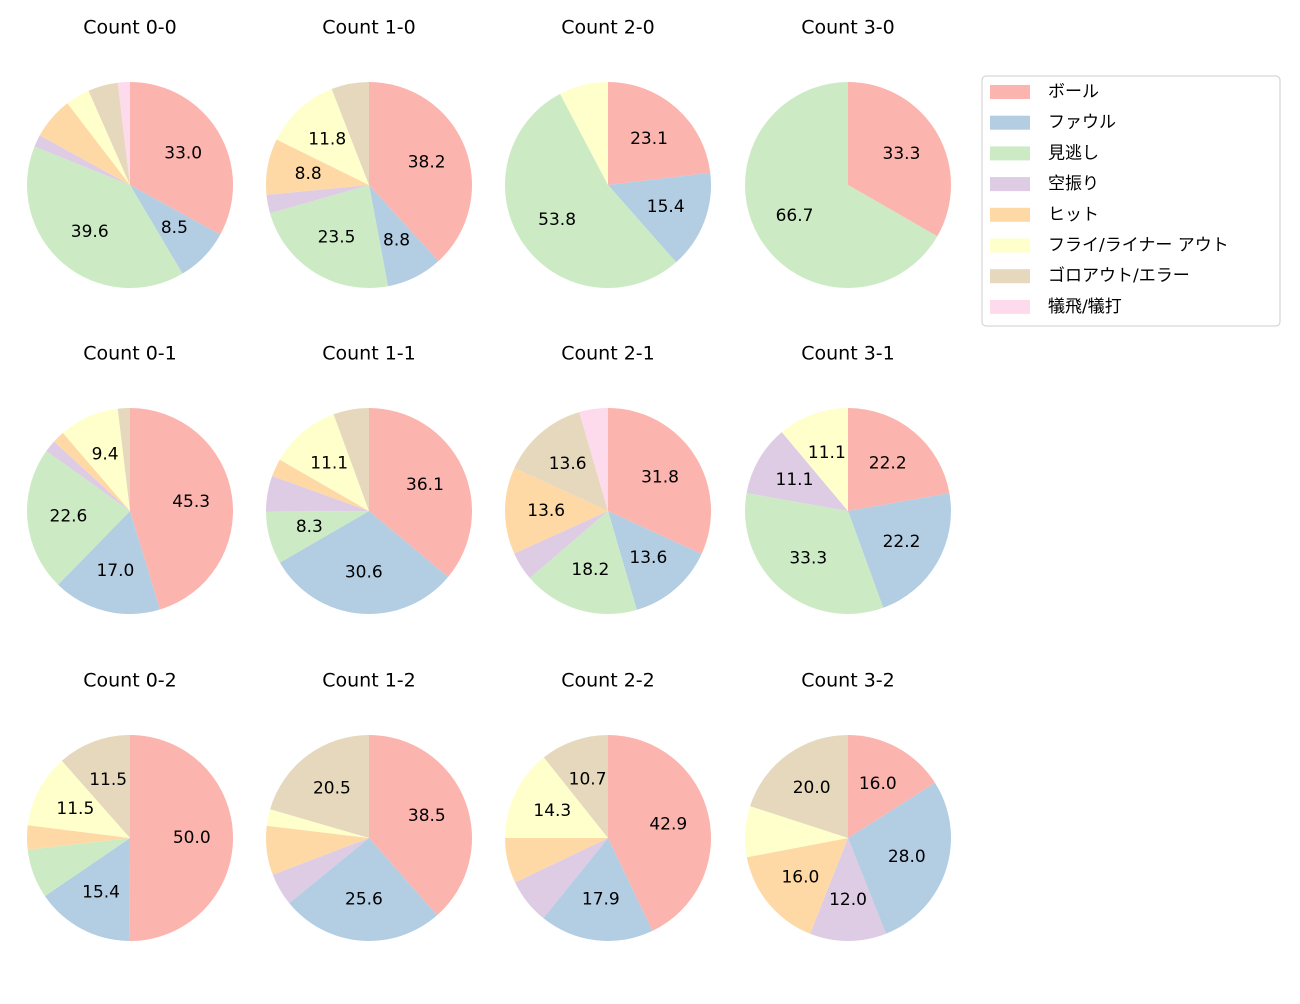 This screenshot has height=1004, width=1300. Describe the element at coordinates (115, 571) in the screenshot. I see `value-label: 17.0` at that location.